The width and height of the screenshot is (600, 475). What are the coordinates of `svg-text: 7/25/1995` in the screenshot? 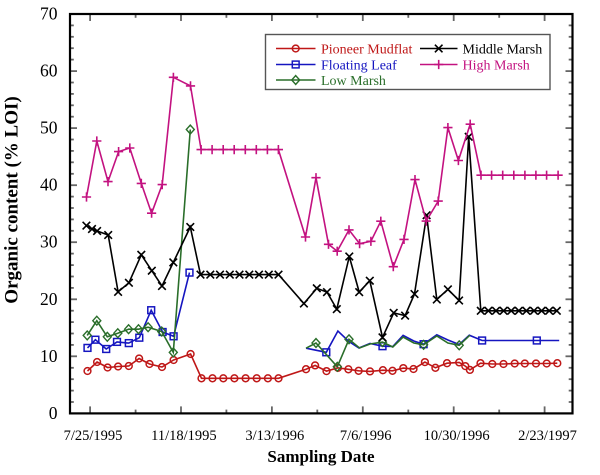 It's located at (93, 436).